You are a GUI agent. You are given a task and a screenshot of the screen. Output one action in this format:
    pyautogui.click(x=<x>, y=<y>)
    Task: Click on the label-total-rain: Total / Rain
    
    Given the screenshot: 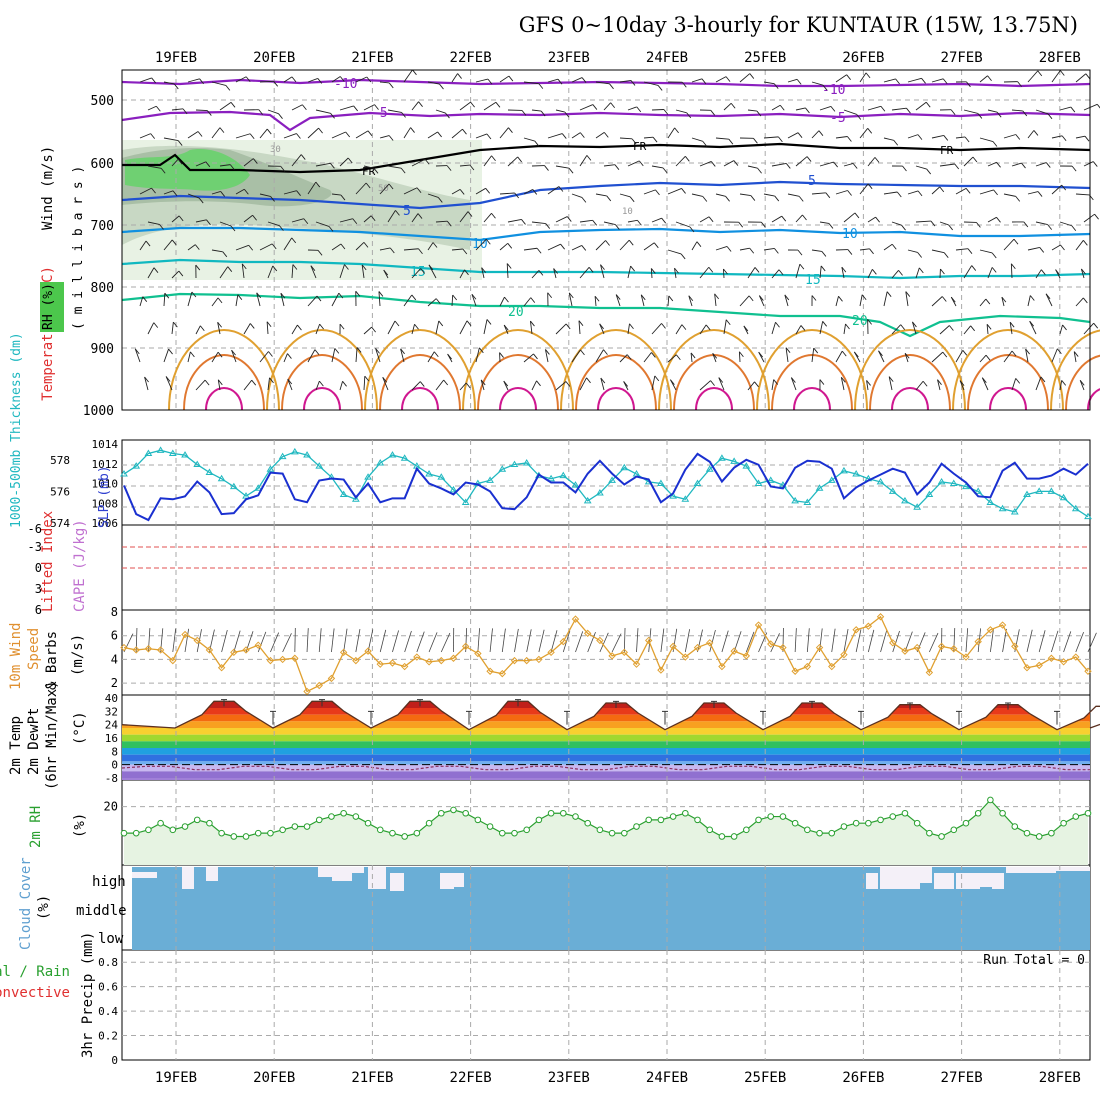 What is the action you would take?
    pyautogui.click(x=35, y=972)
    